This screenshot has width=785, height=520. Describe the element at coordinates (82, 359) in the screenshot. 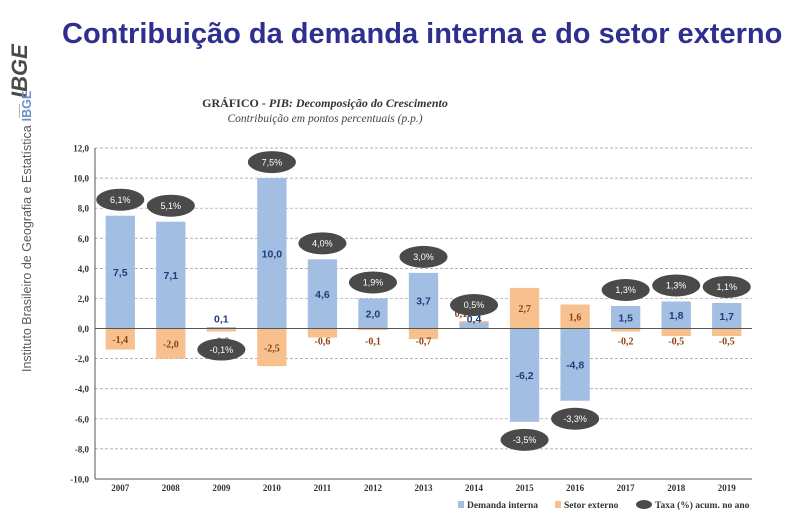

I see `y-tick-label: -2,0` at that location.